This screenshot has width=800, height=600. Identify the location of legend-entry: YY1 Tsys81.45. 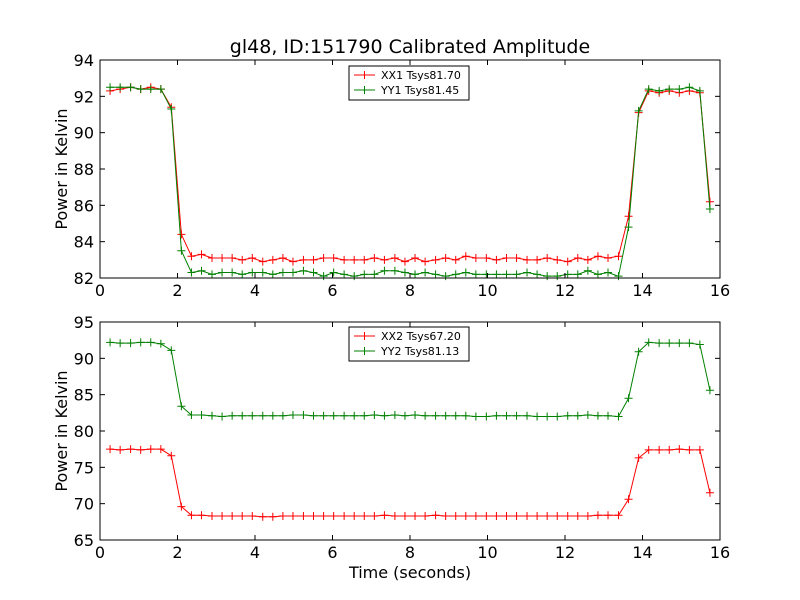
(406, 90).